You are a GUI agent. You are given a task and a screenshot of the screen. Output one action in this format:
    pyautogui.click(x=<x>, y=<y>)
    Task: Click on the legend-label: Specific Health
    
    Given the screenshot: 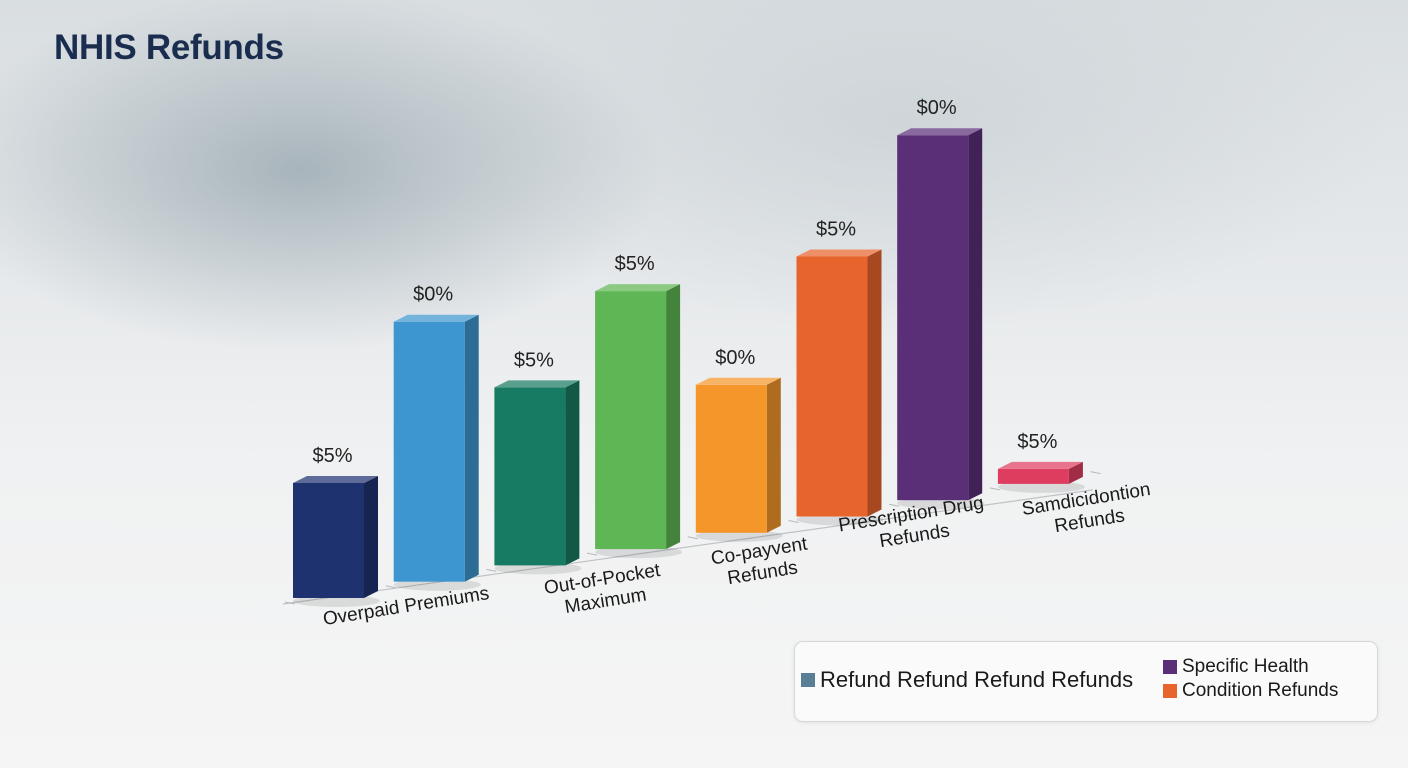 What is the action you would take?
    pyautogui.click(x=1245, y=666)
    